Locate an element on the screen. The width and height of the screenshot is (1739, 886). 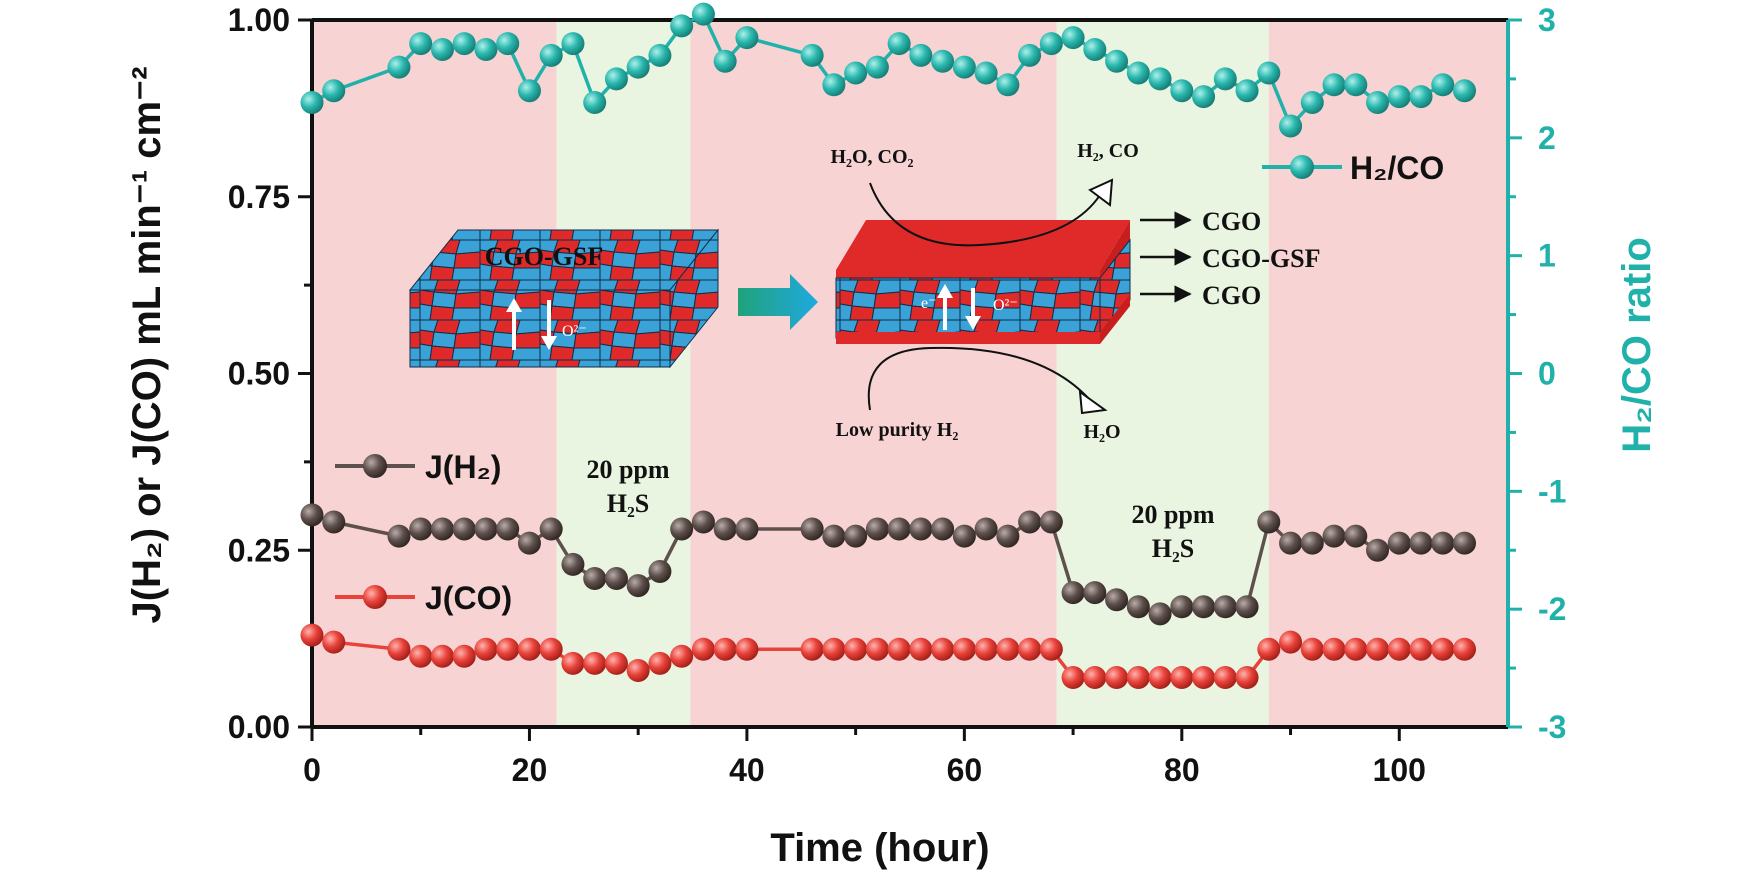
x-tick-label: 20 is located at coordinates (530, 770).